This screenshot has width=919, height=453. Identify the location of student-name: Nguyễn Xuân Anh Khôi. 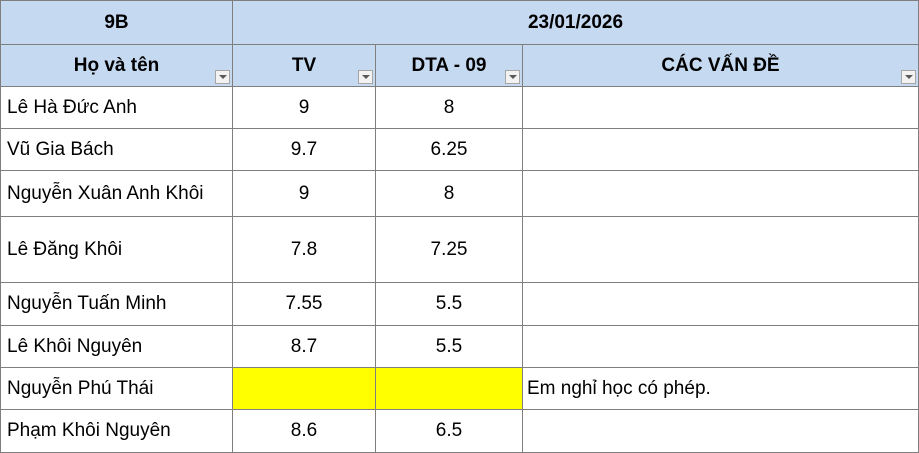
(117, 194).